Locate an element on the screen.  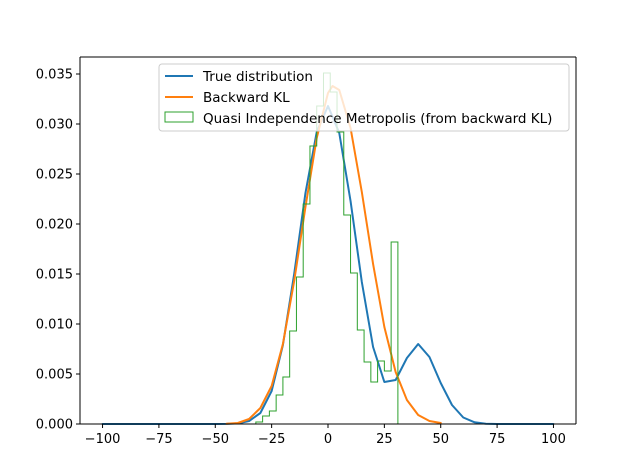
legend-frame is located at coordinates (364, 97).